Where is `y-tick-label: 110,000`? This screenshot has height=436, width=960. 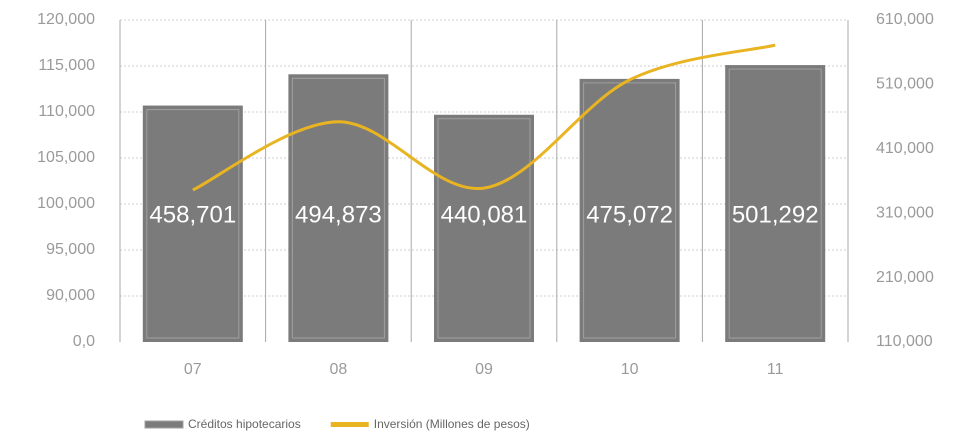
y-tick-label: 110,000 is located at coordinates (66, 111).